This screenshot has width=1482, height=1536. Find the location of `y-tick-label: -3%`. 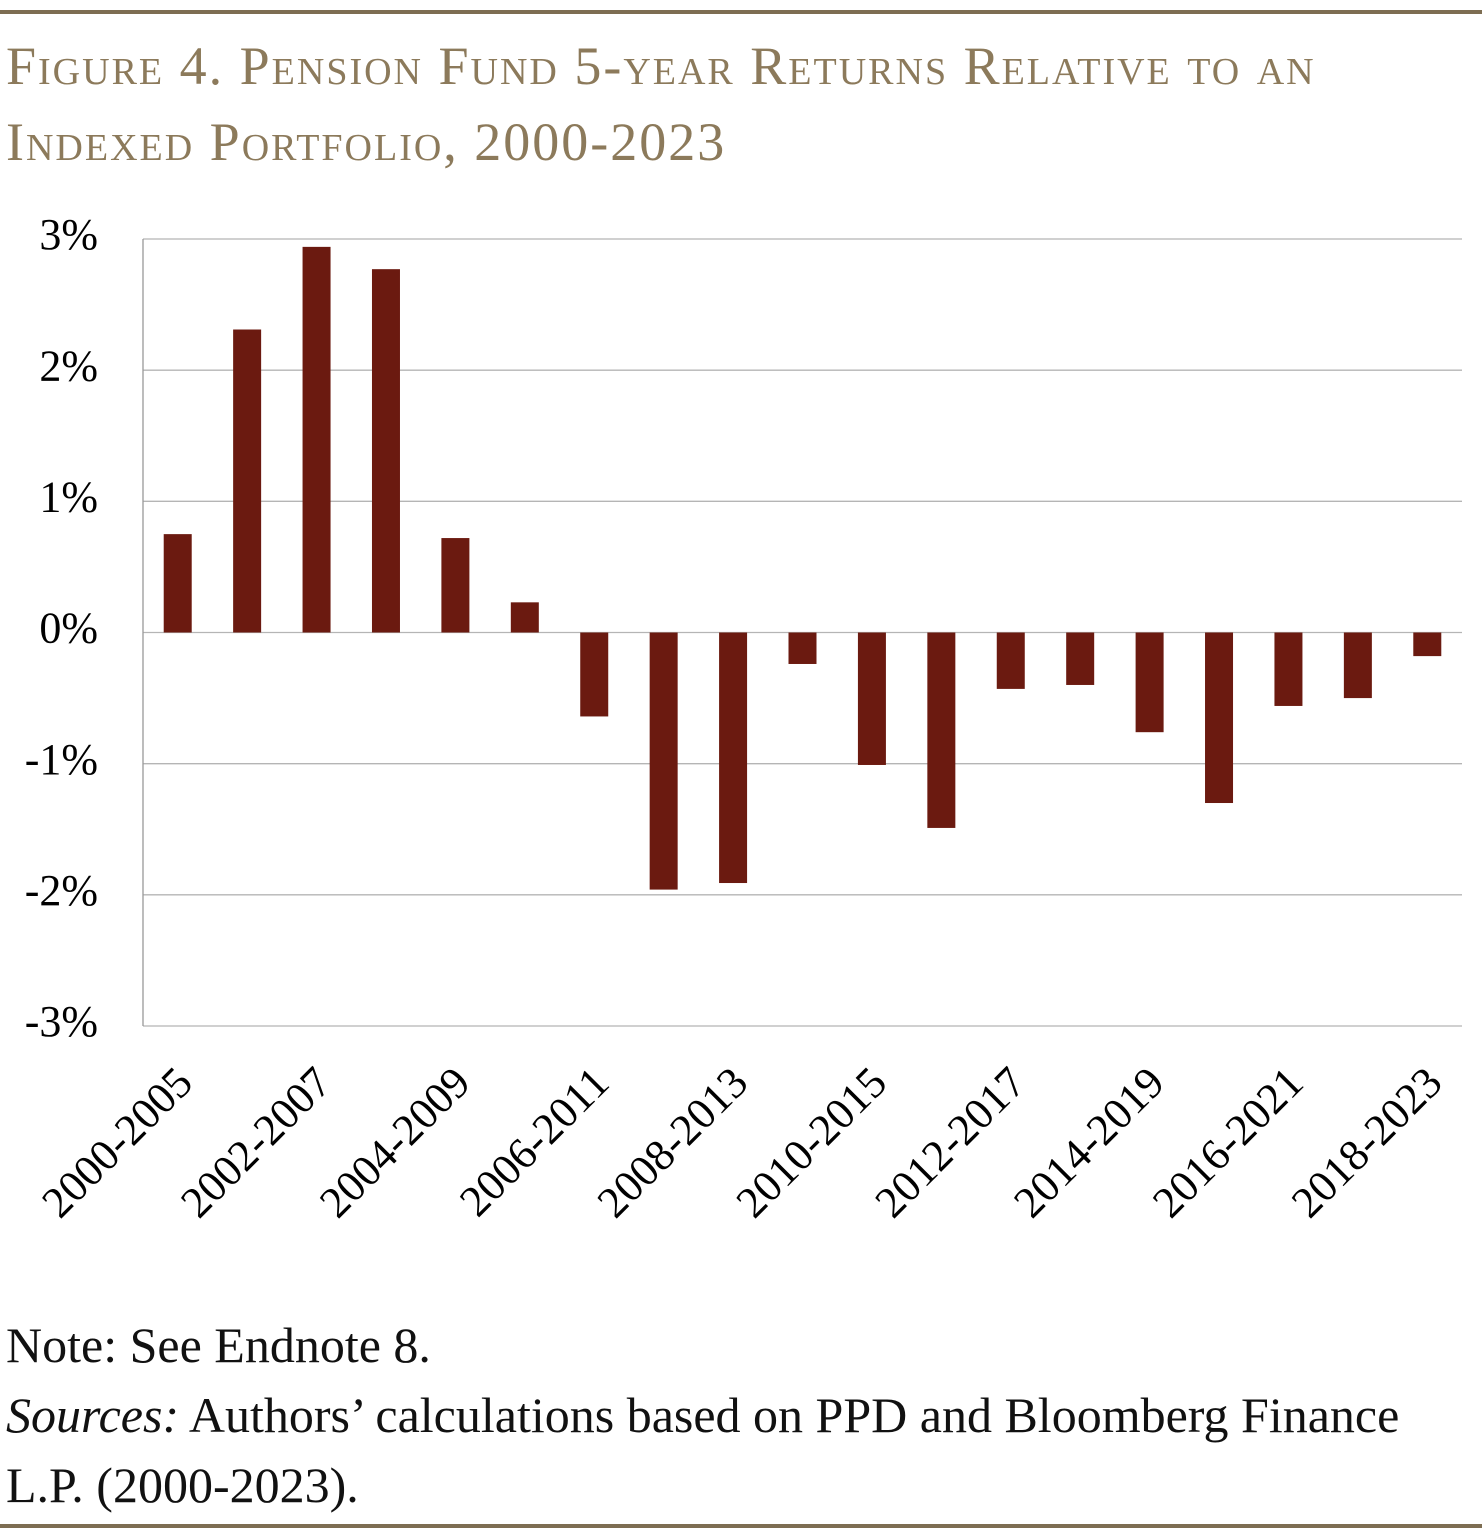

y-tick-label: -3% is located at coordinates (61, 1021).